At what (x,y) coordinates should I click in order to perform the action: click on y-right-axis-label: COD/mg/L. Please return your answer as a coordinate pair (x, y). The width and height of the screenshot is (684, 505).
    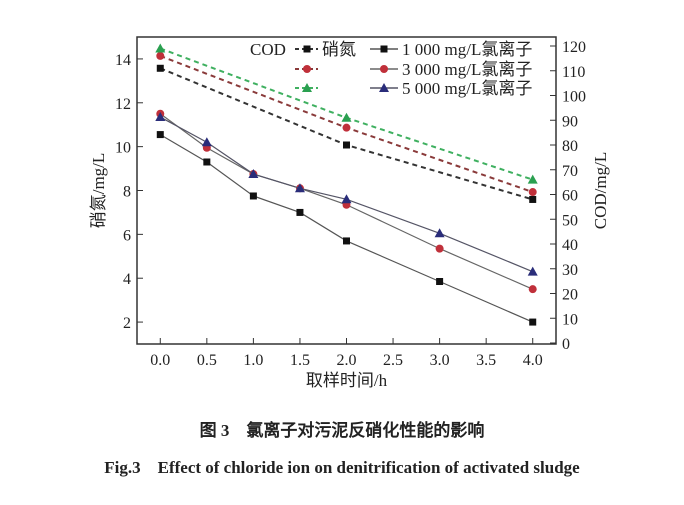
    Looking at the image, I should click on (600, 190).